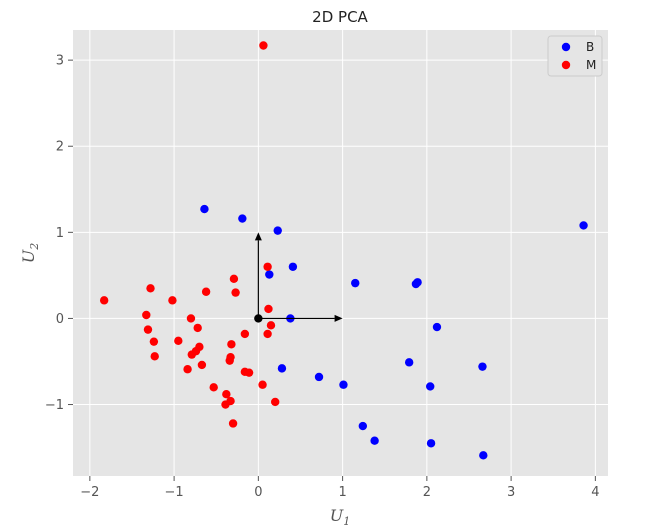 The image size is (656, 531). What do you see at coordinates (590, 47) in the screenshot?
I see `legend-label-b: B` at bounding box center [590, 47].